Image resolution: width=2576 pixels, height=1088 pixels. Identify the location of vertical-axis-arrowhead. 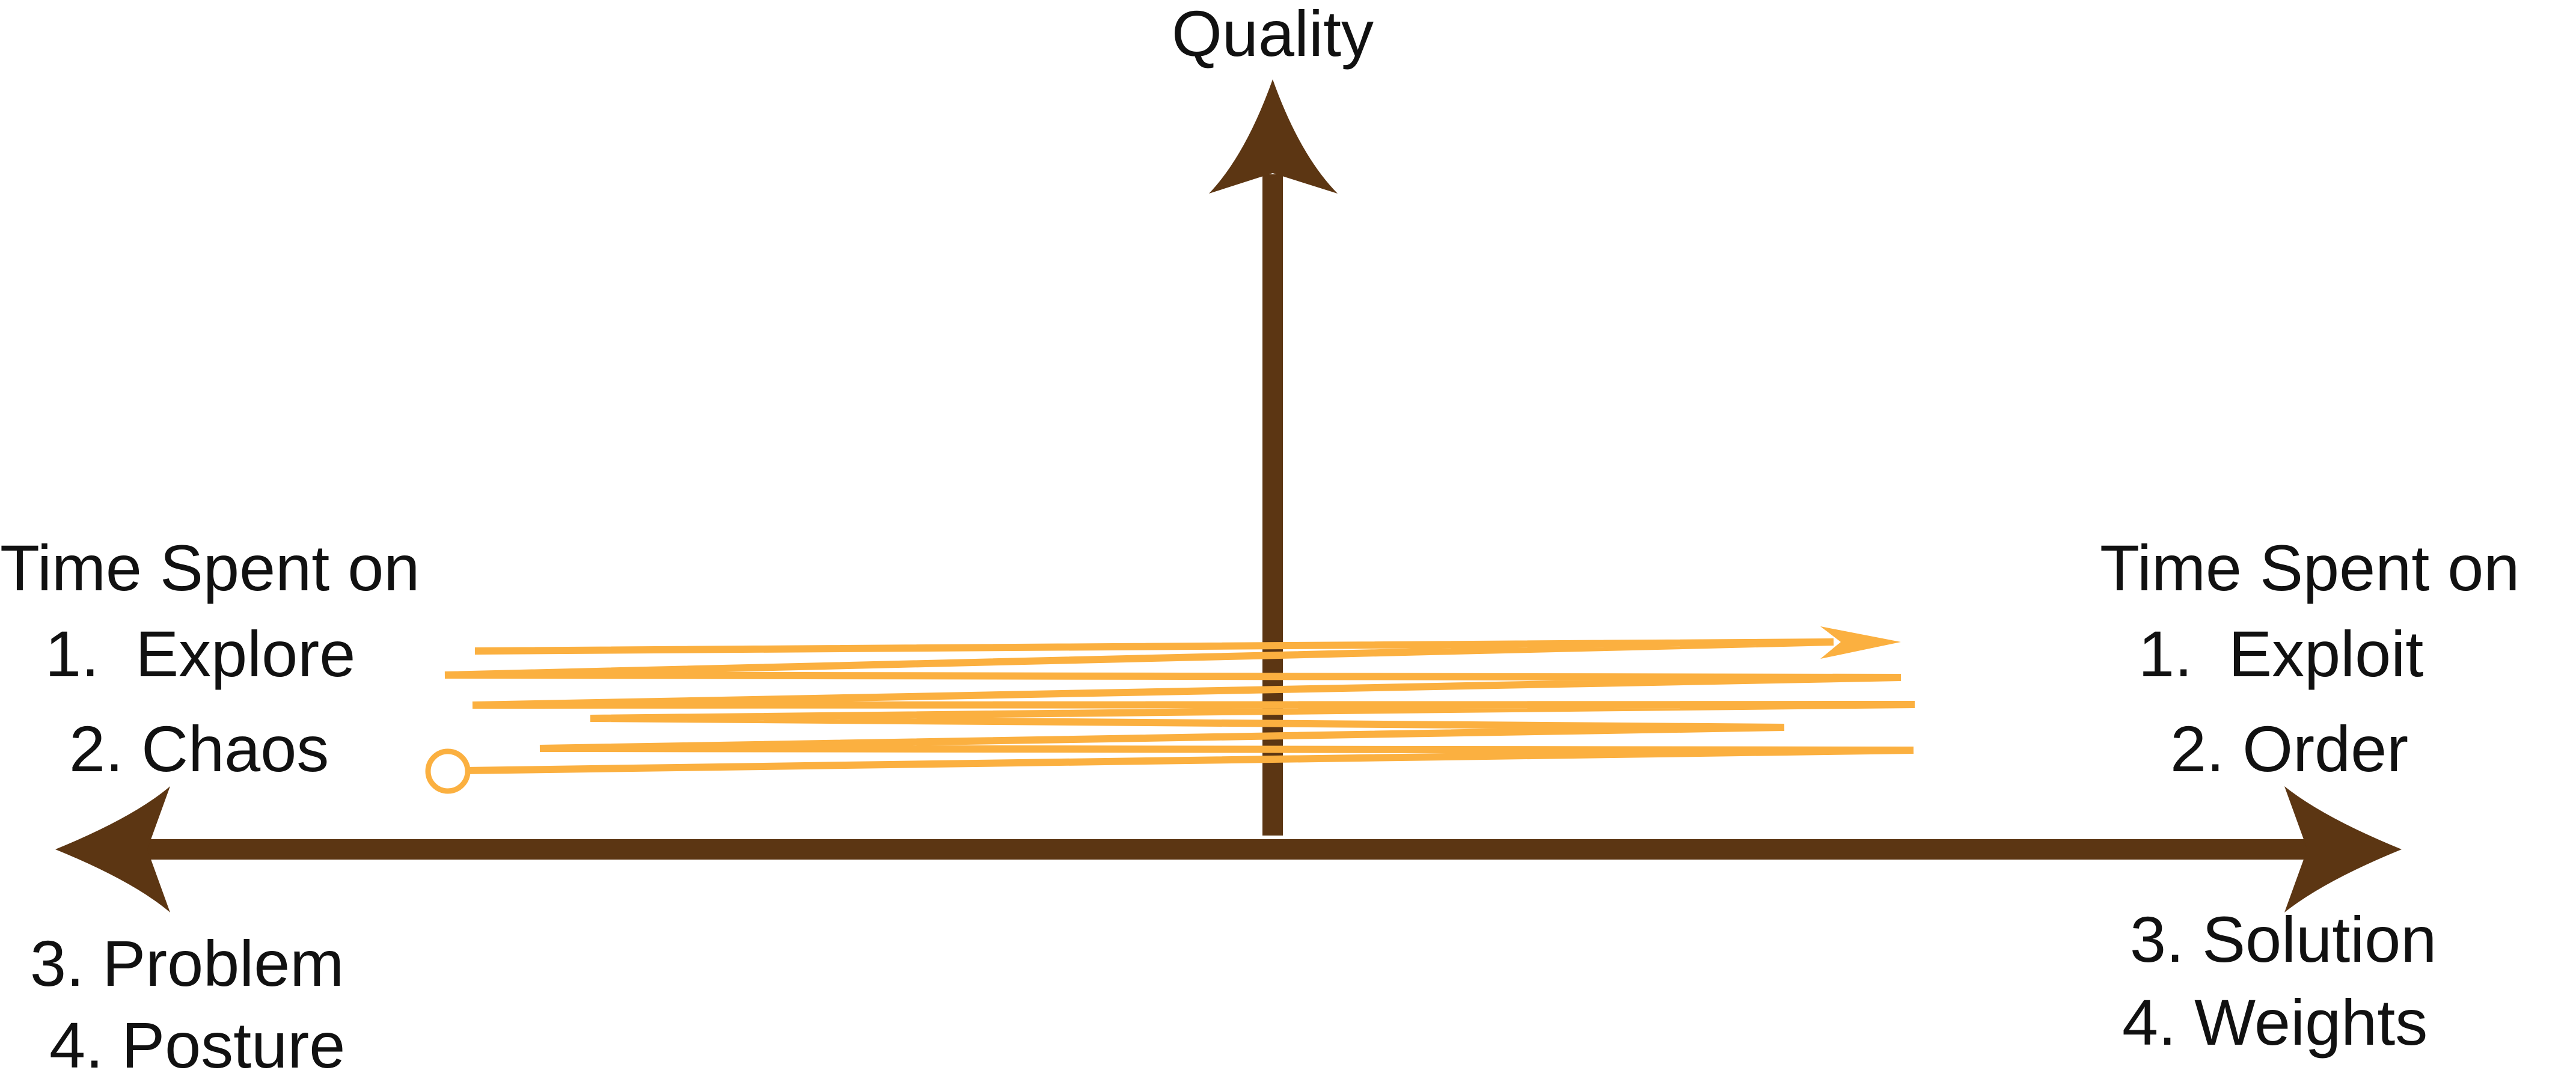
(1273, 136).